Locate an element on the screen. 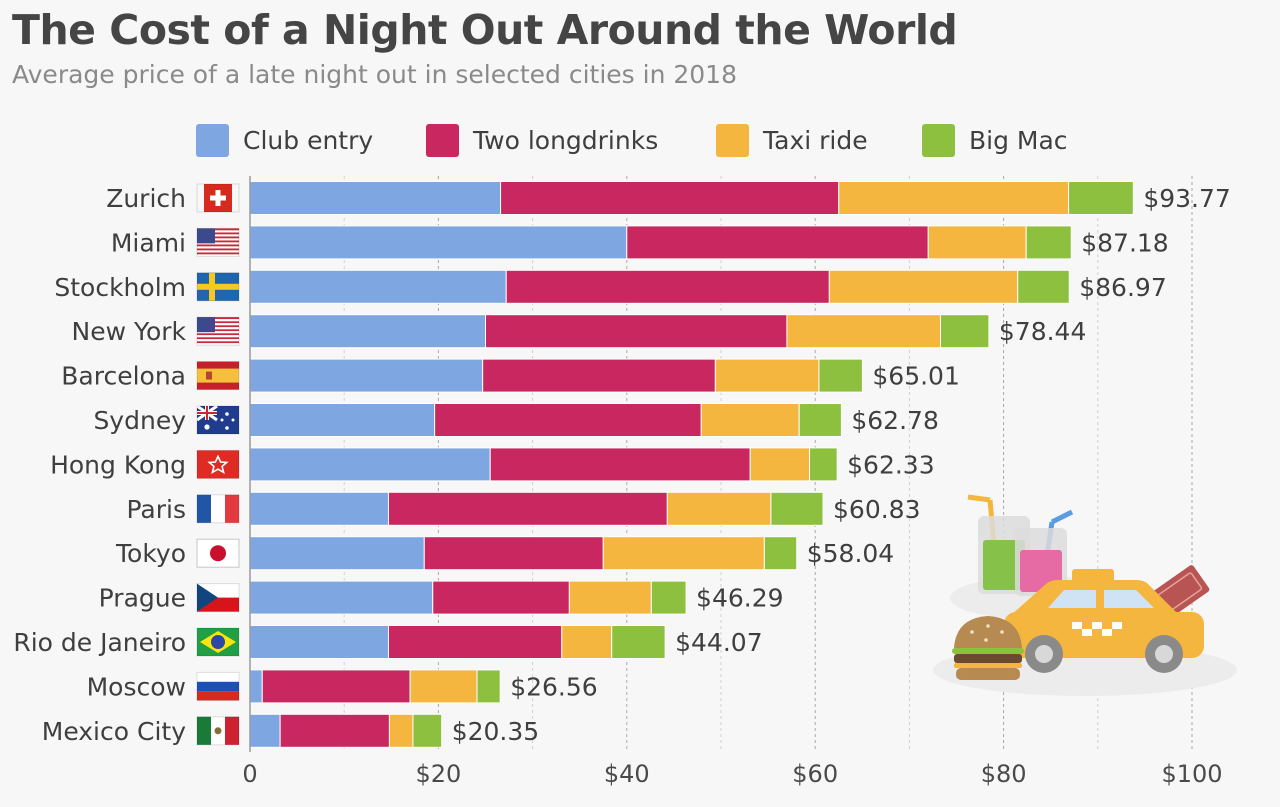 This screenshot has height=807, width=1280. bar-row-prague: Prague $46.29 is located at coordinates (441, 597).